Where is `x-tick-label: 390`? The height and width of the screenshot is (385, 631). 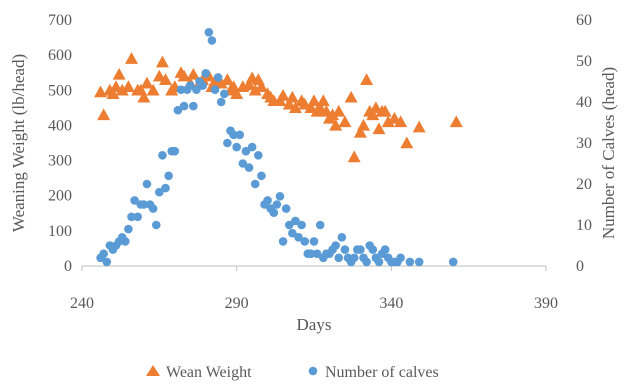 x-tick-label: 390 is located at coordinates (546, 303).